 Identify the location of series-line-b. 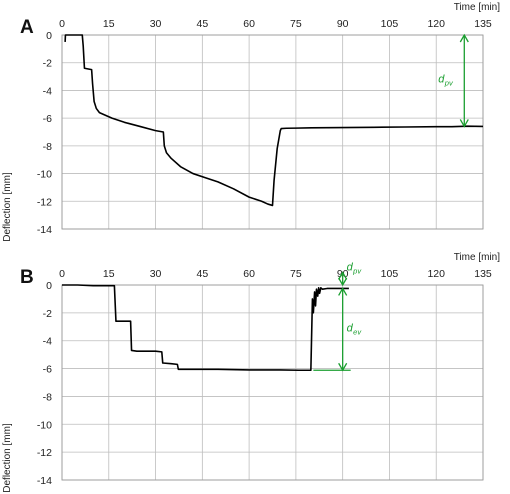
(205, 328).